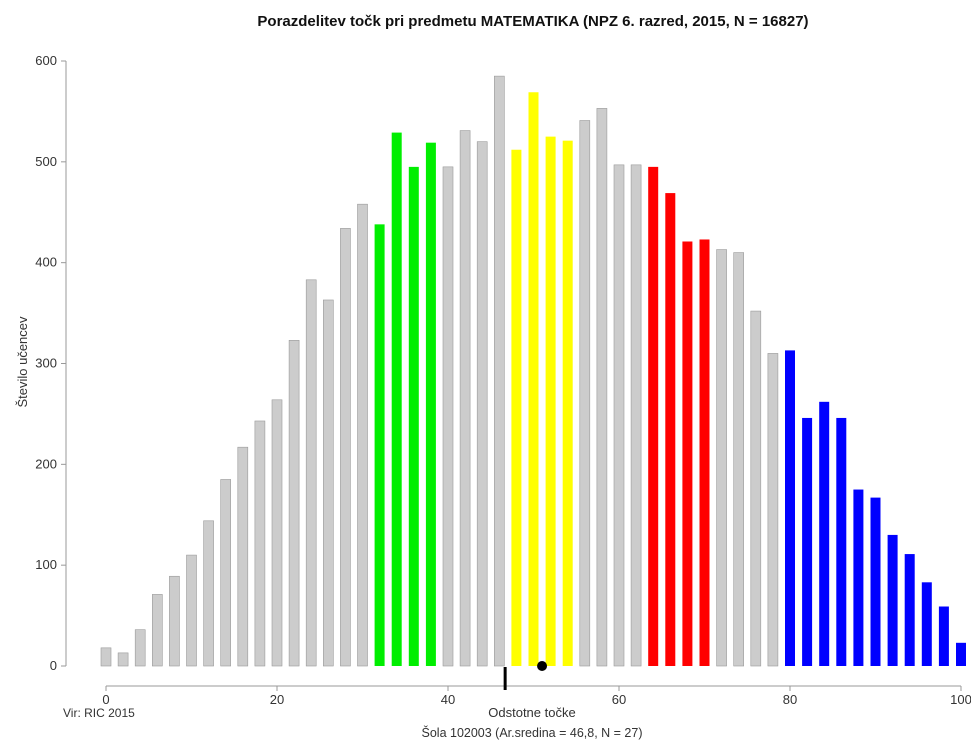  What do you see at coordinates (448, 699) in the screenshot?
I see `x-tick-label-40: 40` at bounding box center [448, 699].